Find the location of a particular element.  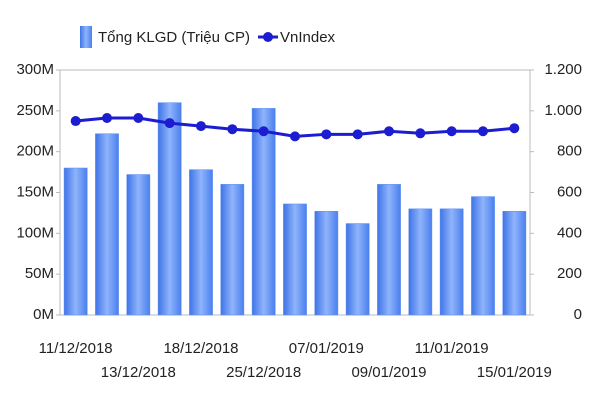

x-tick-label: 11/01/2019 is located at coordinates (452, 348).